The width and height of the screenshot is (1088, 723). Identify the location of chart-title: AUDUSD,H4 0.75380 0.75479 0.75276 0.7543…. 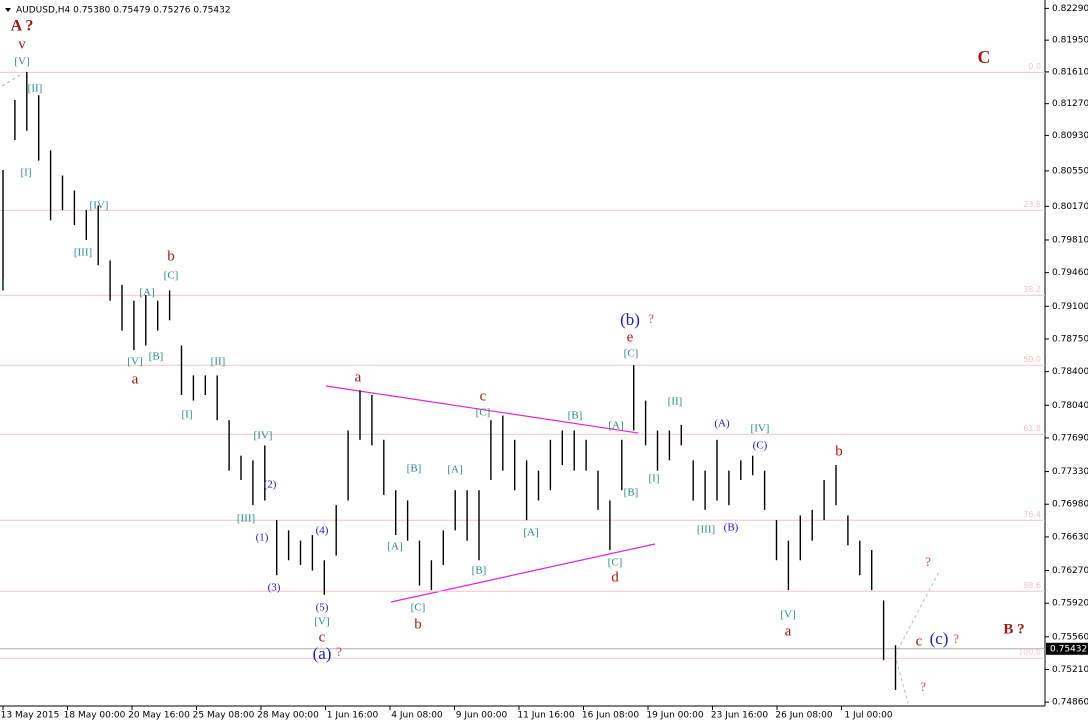
(123, 11).